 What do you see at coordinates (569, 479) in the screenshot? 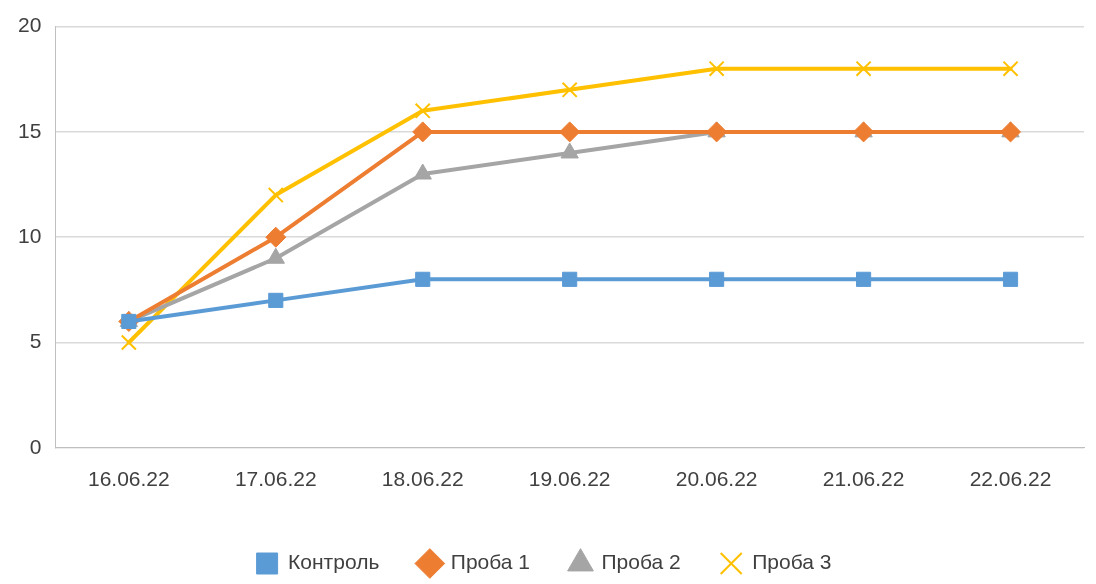
I see `x-tick-label: 19.06.22` at bounding box center [569, 479].